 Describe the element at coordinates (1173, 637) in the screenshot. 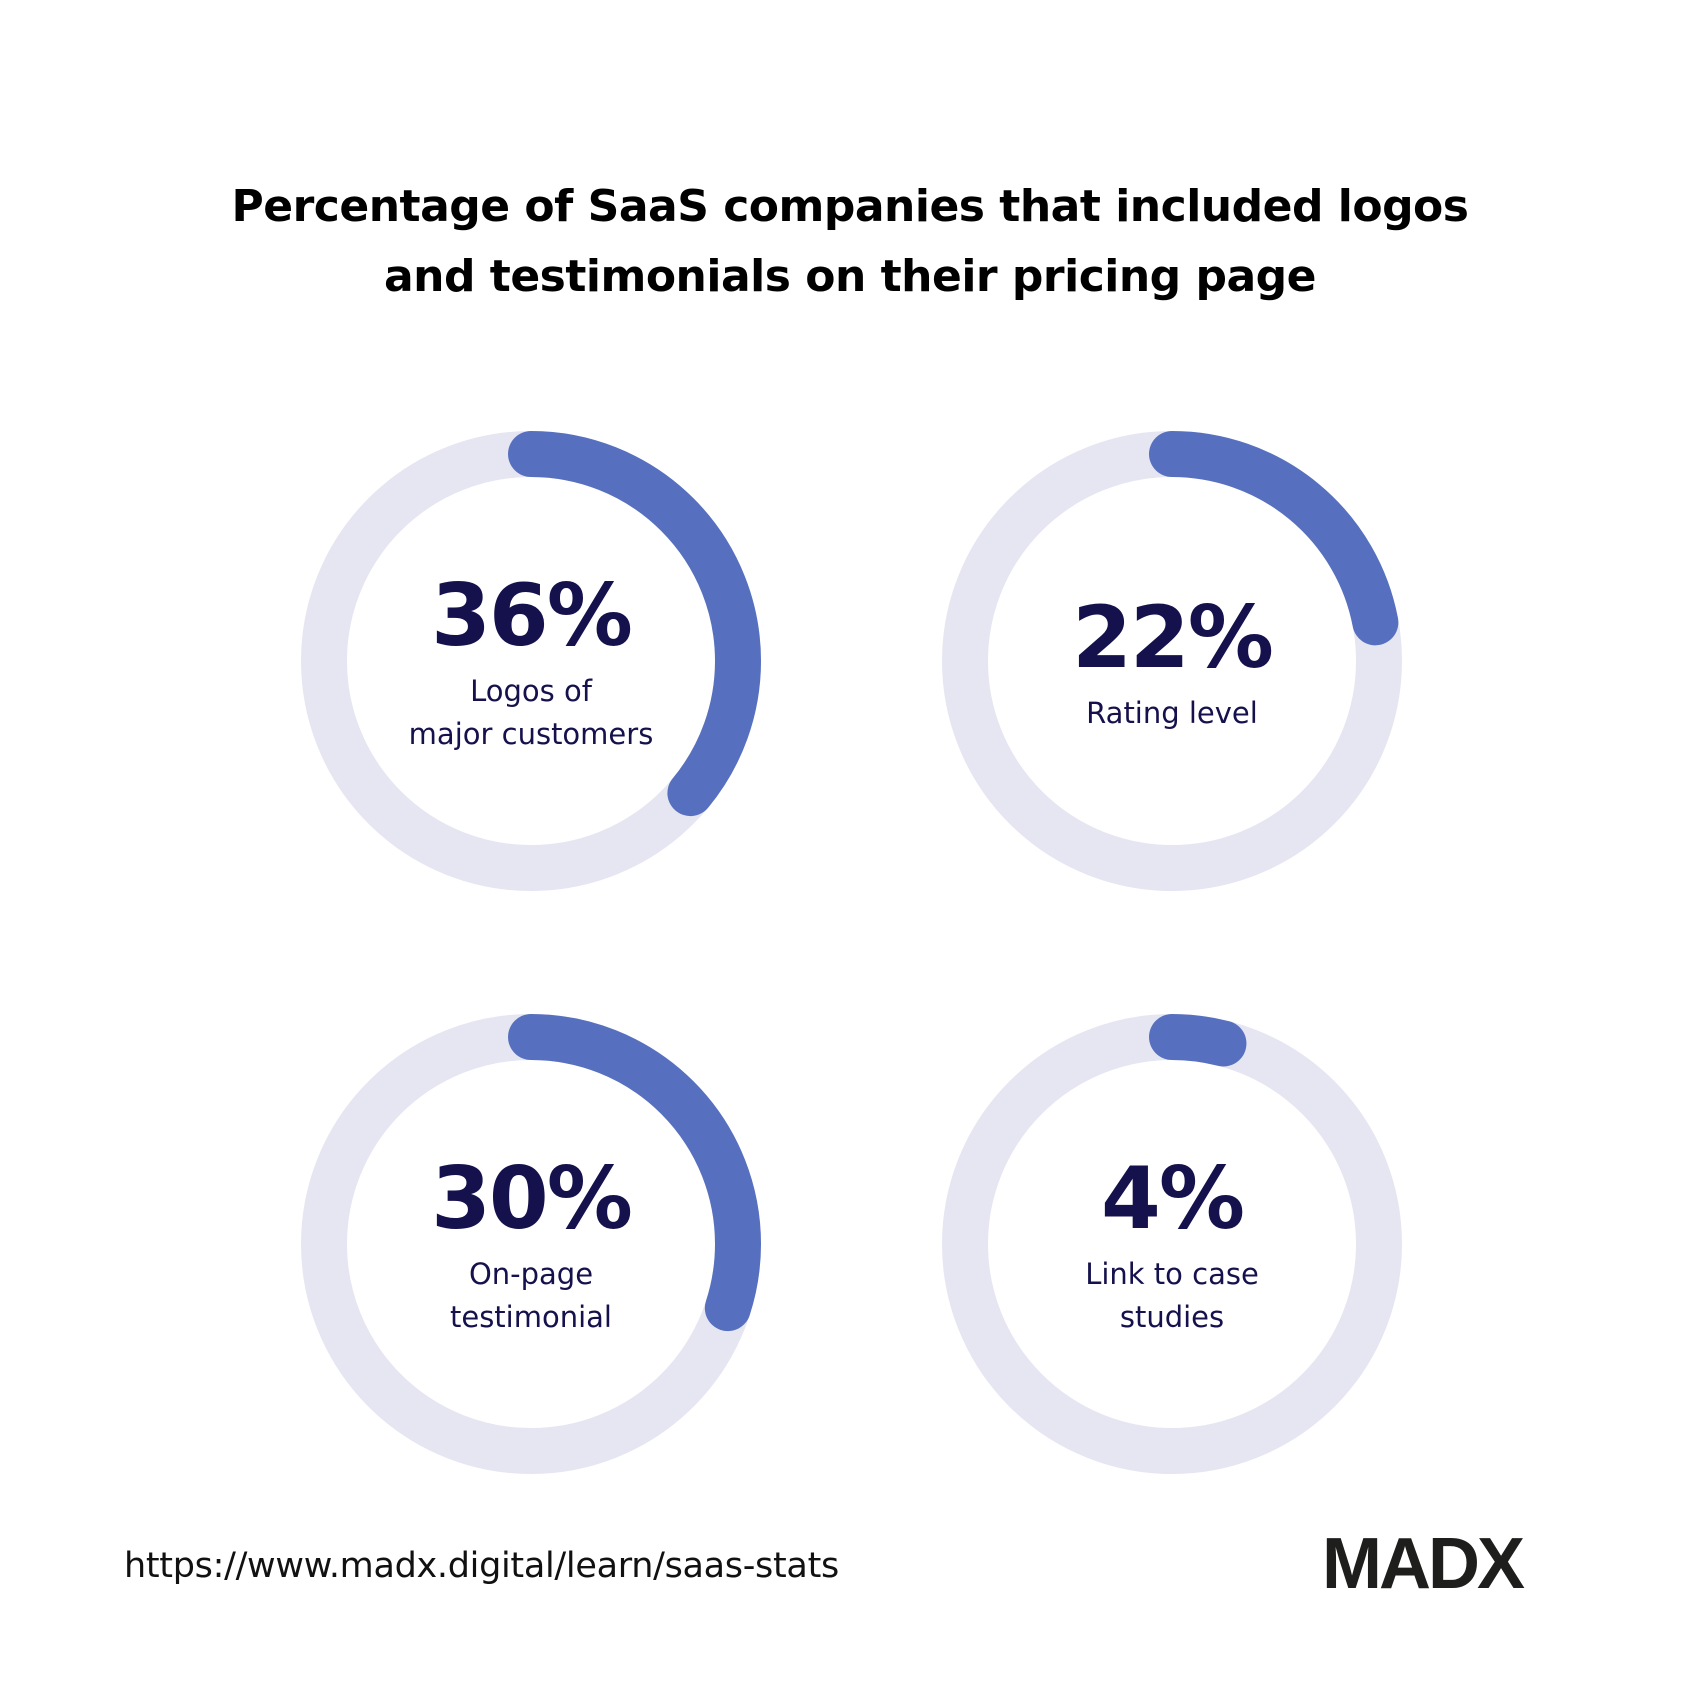

I see `stat-value: 22%` at that location.